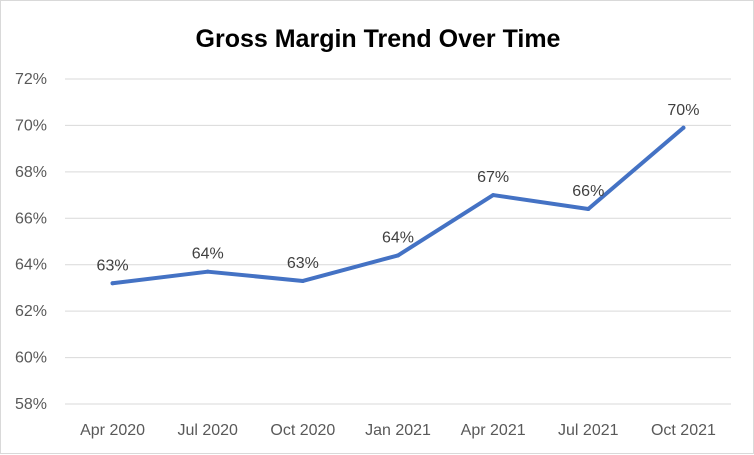 The image size is (754, 455). Describe the element at coordinates (588, 430) in the screenshot. I see `x-tick-label: Jul 2021` at that location.